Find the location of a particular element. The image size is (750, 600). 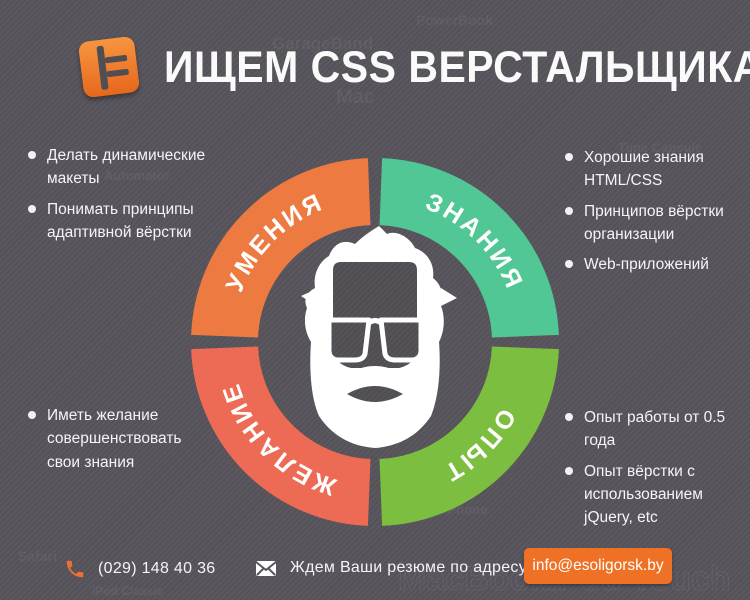

esoligorsk-logo-icon is located at coordinates (109, 67).